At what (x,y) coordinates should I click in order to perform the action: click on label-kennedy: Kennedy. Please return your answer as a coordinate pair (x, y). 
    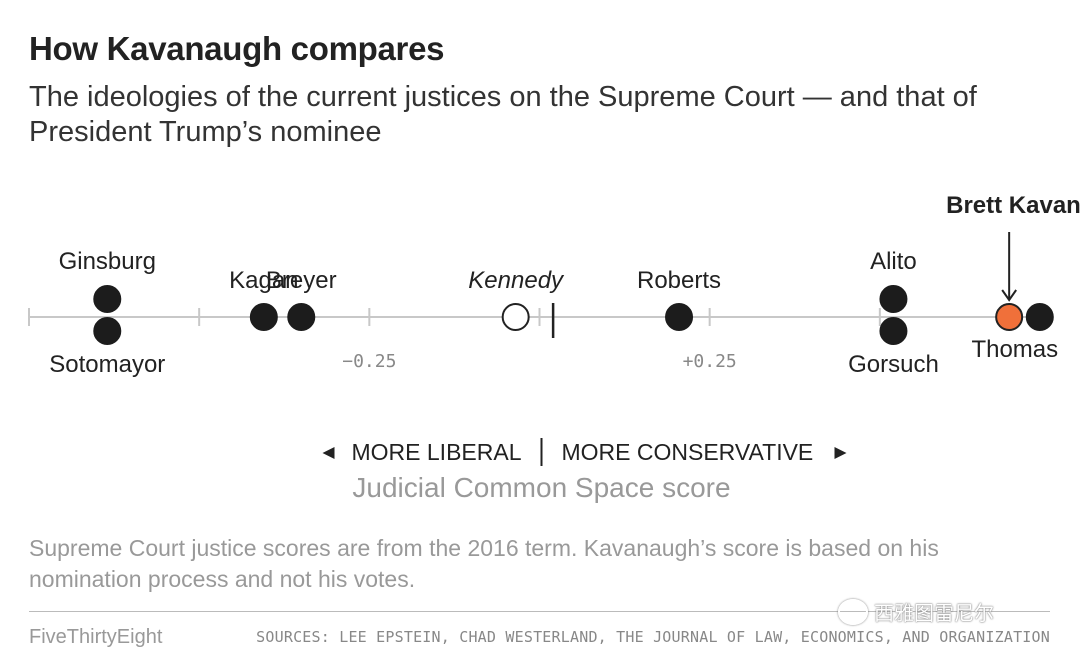
    Looking at the image, I should click on (516, 280).